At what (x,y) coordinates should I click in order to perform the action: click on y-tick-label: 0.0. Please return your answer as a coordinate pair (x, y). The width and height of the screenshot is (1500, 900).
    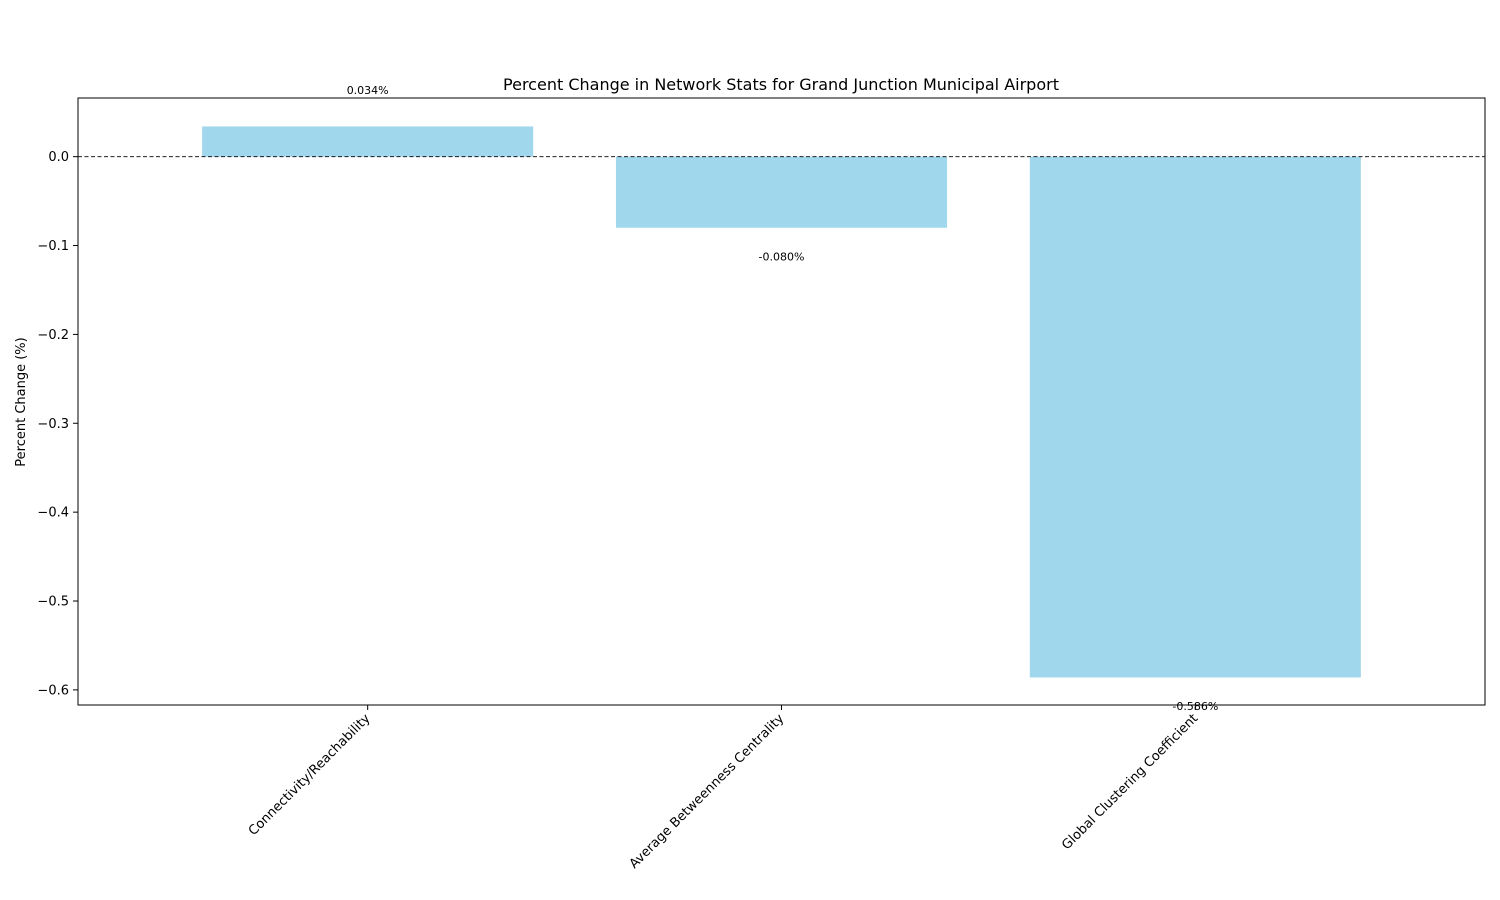
    Looking at the image, I should click on (58, 157).